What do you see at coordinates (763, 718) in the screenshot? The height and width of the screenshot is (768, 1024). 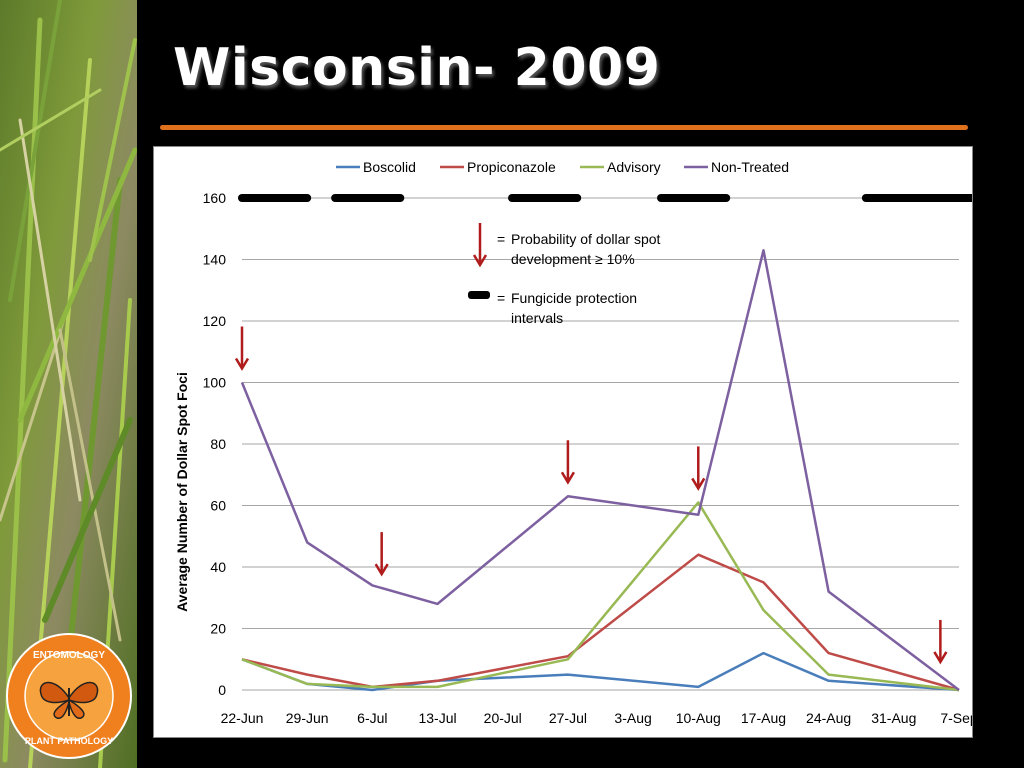 I see `x-tick-label: 17-Aug` at bounding box center [763, 718].